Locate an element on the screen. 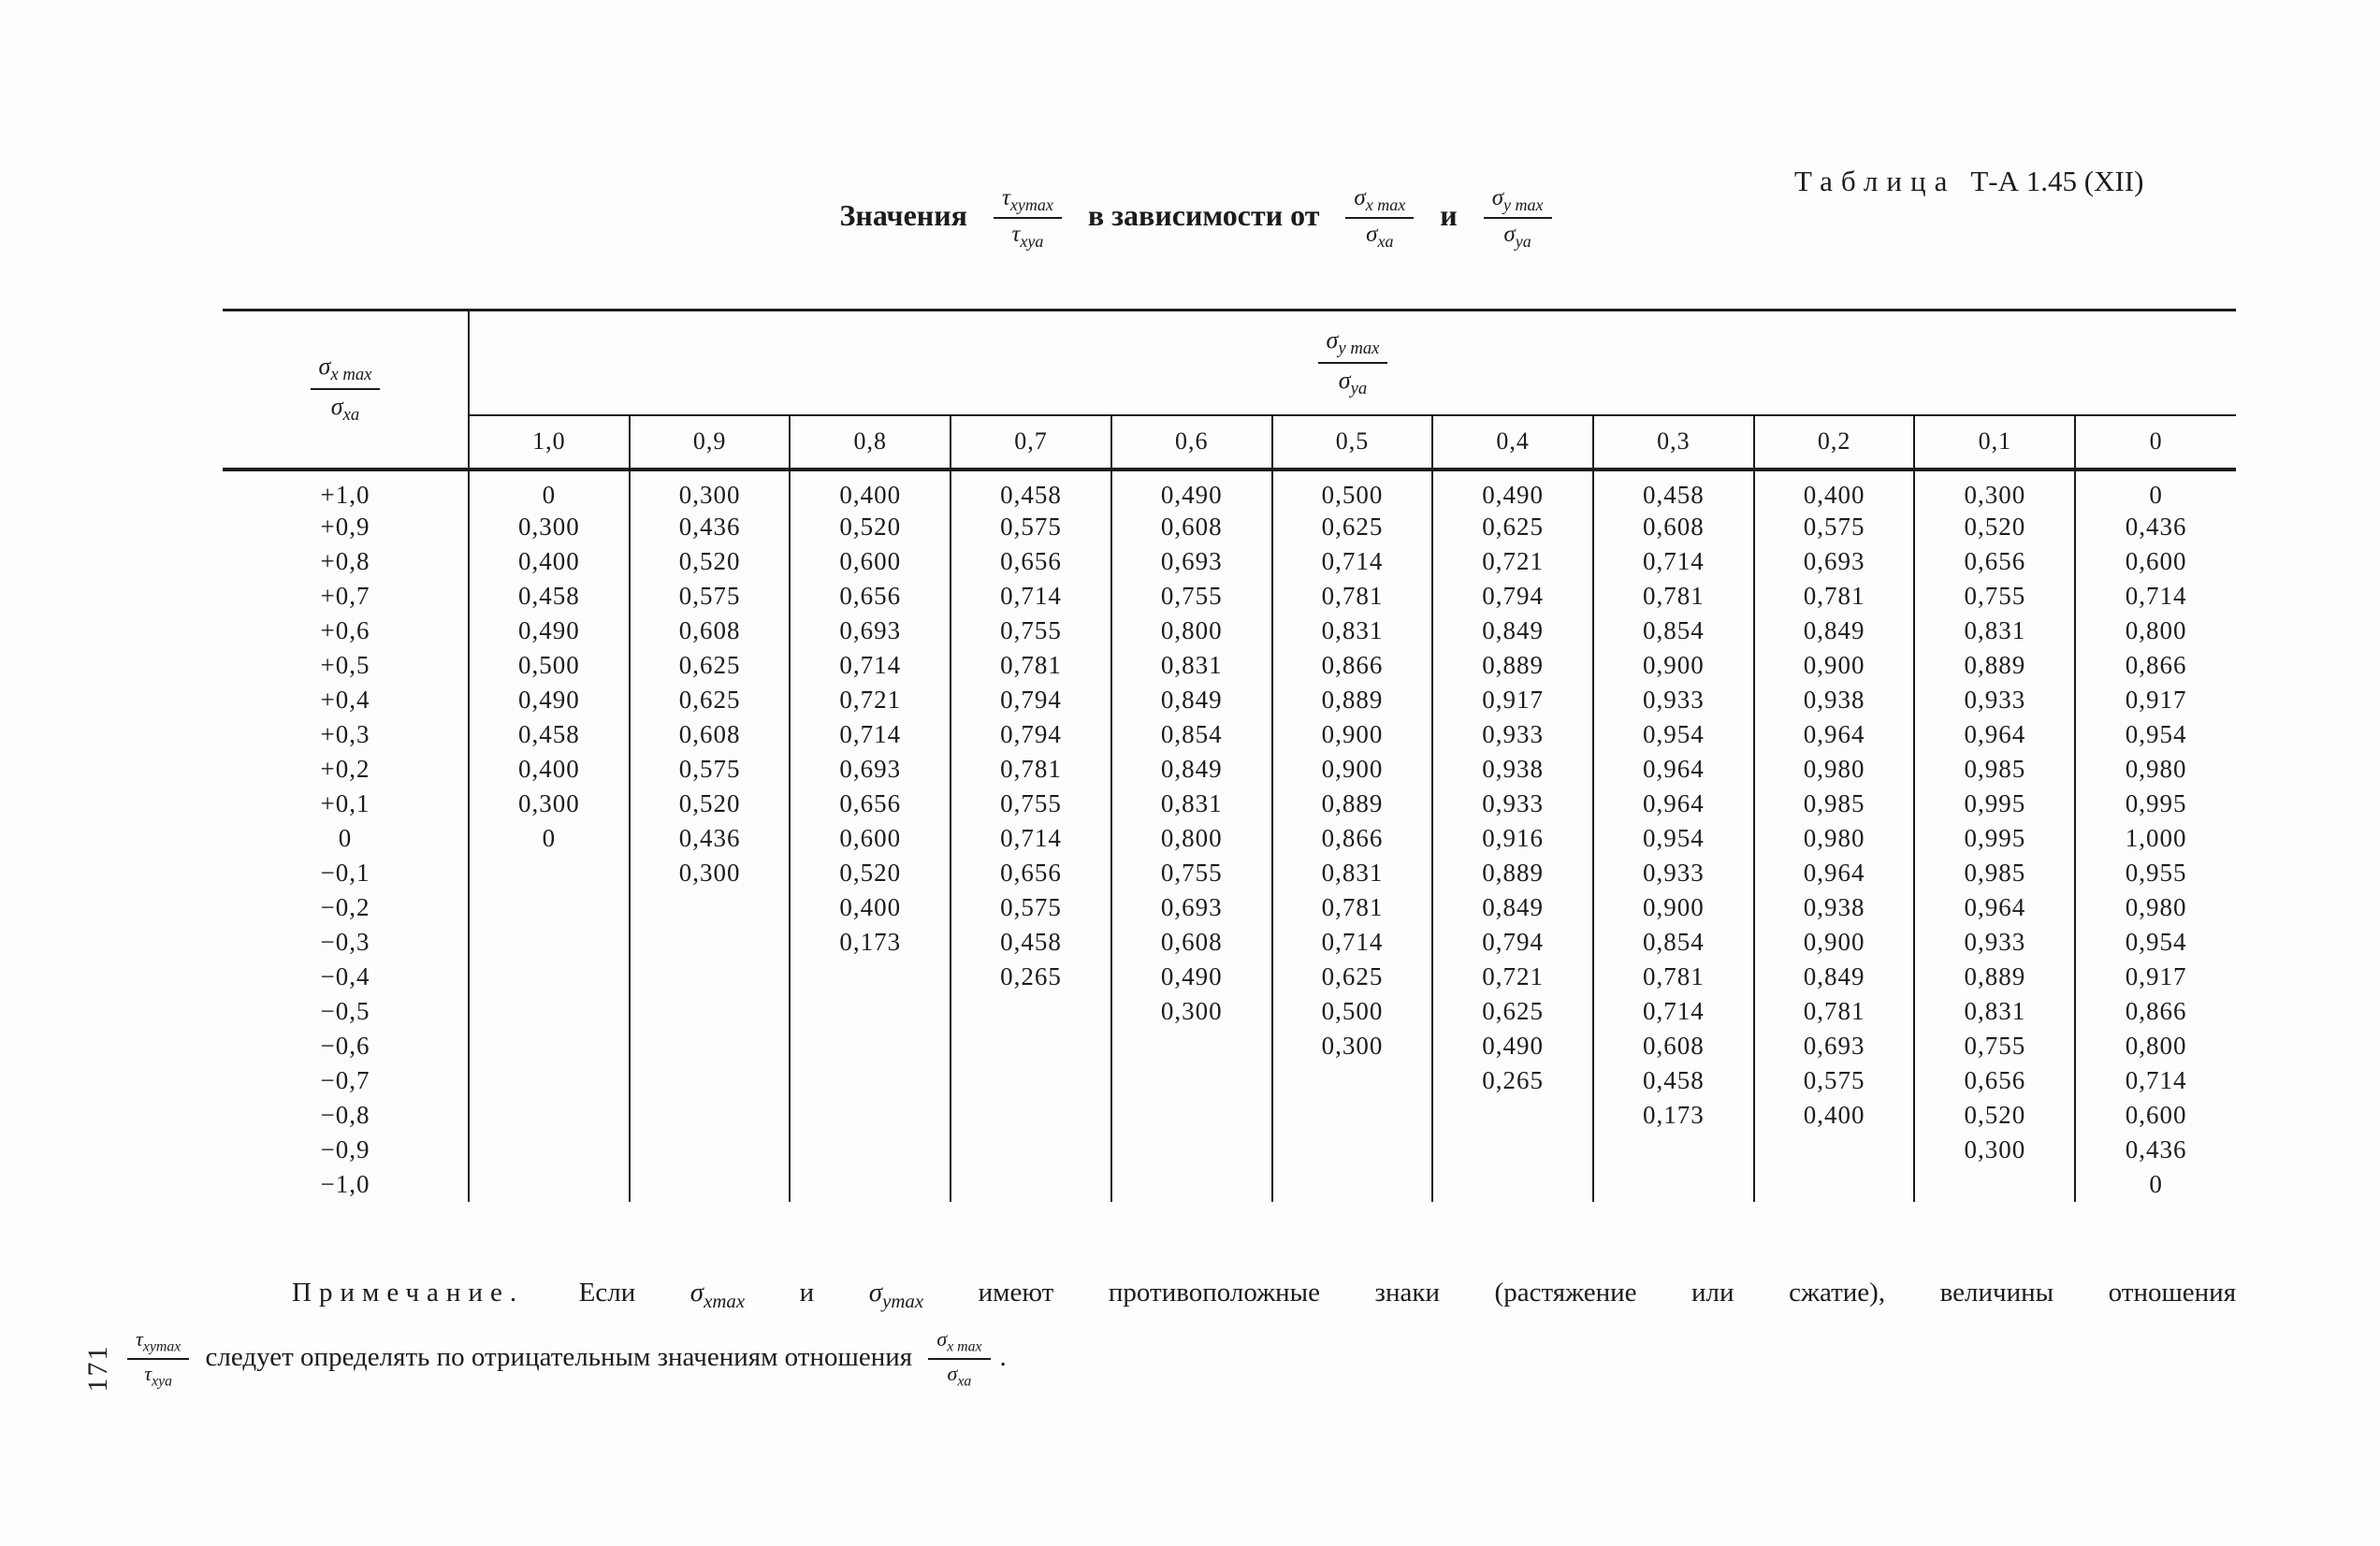 This screenshot has width=2380, height=1546. table-cell: 0,854 is located at coordinates (1673, 630).